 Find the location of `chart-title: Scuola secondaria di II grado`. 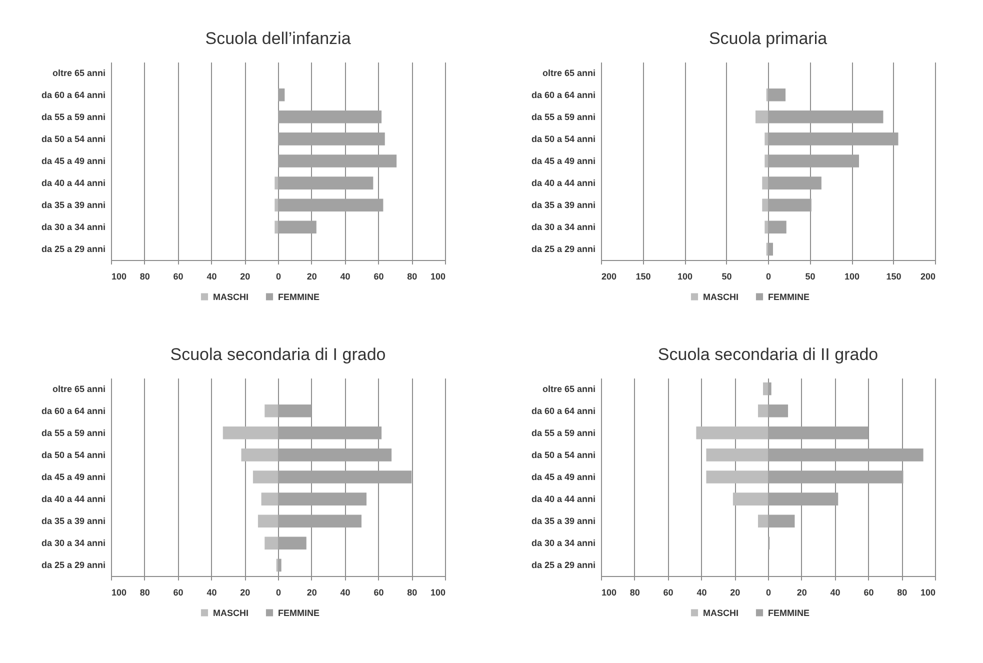

chart-title: Scuola secondaria di II grado is located at coordinates (768, 354).